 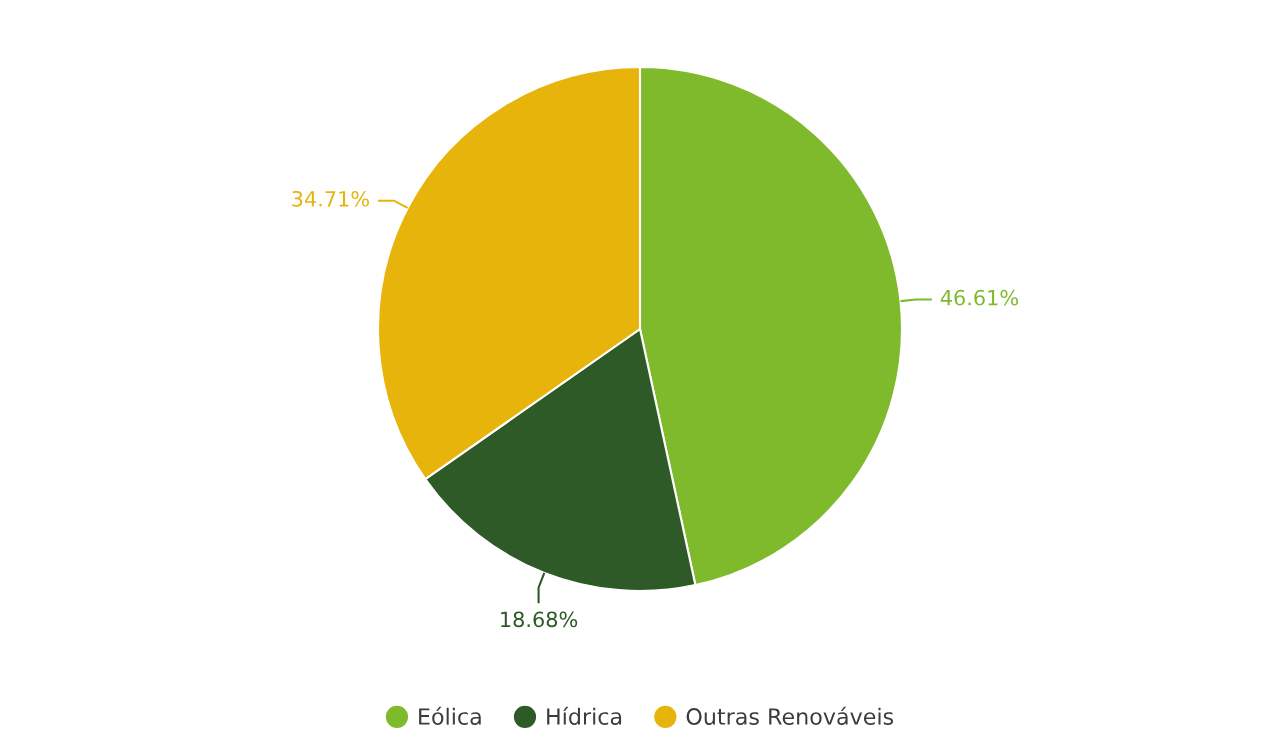 What do you see at coordinates (330, 198) in the screenshot?
I see `data-label: 34.71%` at bounding box center [330, 198].